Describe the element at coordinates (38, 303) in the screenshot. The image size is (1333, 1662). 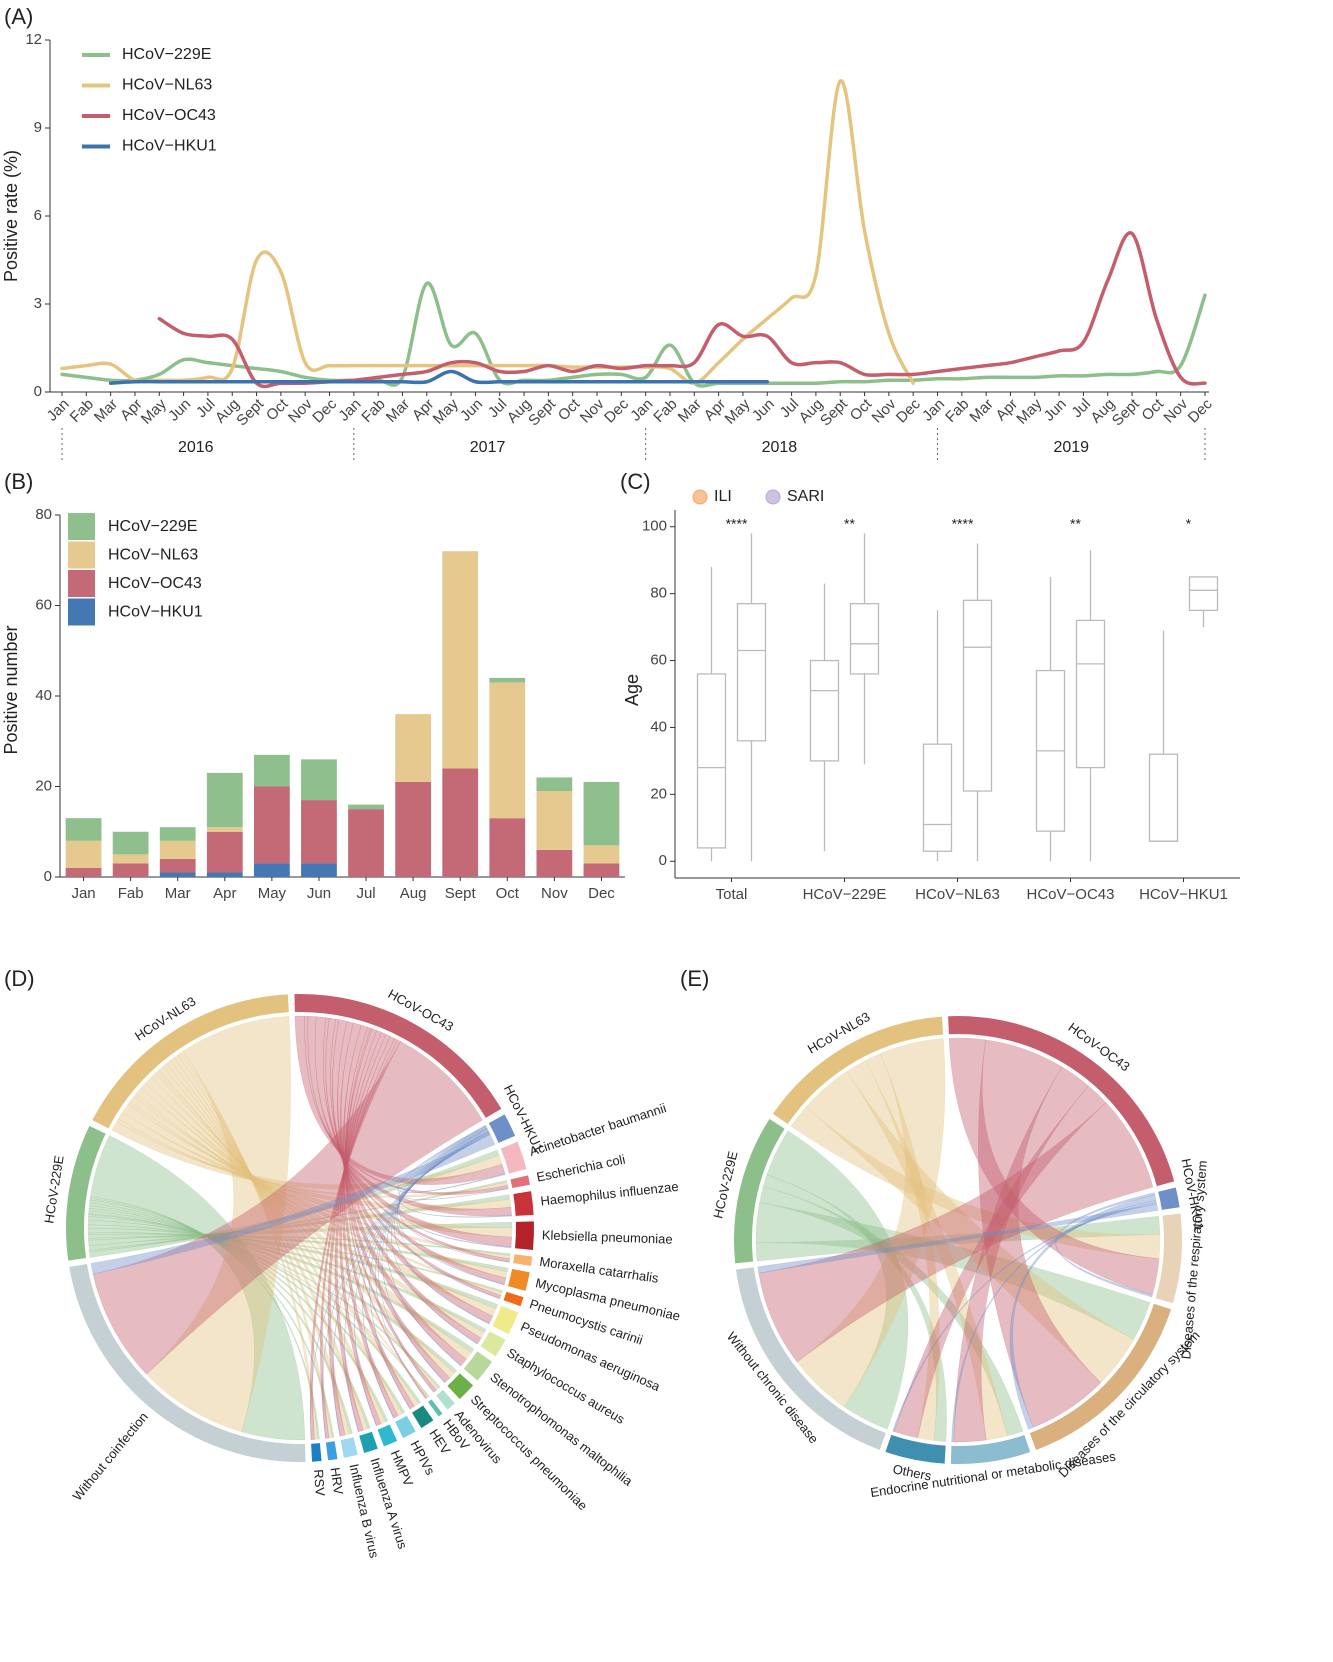
I see `y-tick-label: 3` at that location.